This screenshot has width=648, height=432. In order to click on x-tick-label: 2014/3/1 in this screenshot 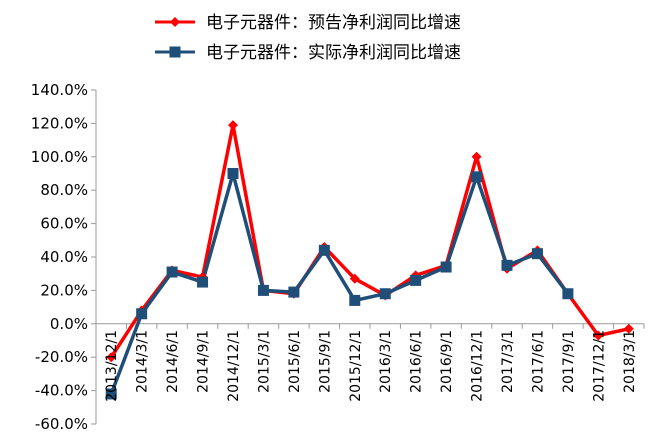, I will do `click(143, 361)`.